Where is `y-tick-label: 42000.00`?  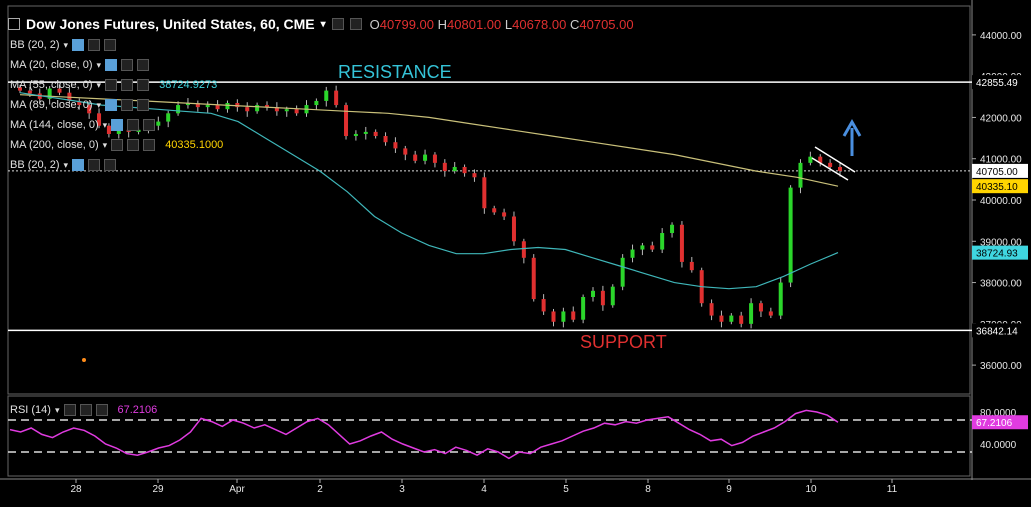 y-tick-label: 42000.00 is located at coordinates (1001, 118).